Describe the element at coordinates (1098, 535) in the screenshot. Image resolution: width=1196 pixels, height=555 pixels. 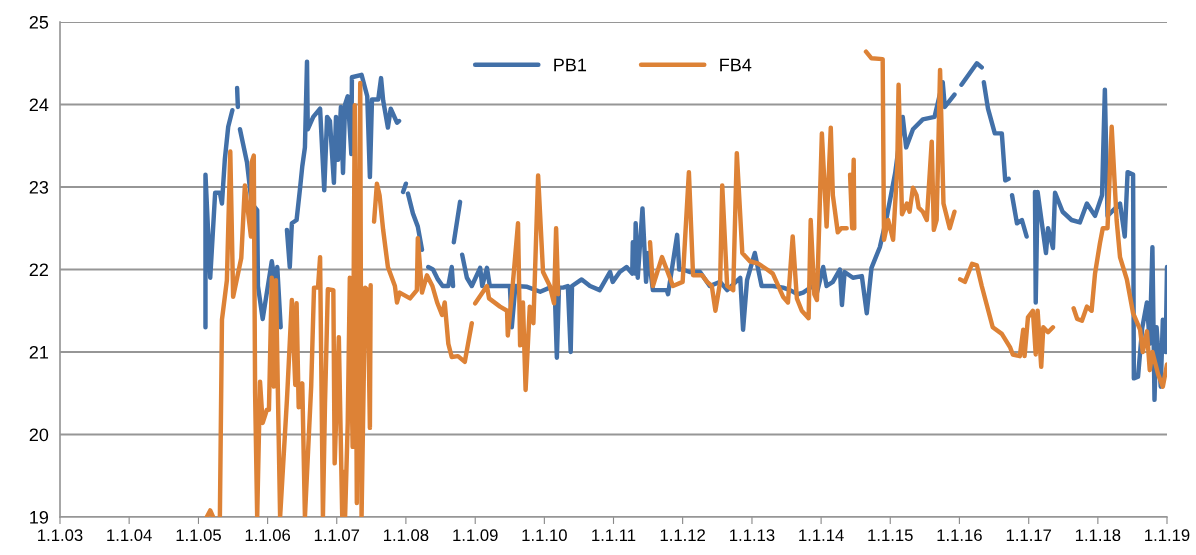
I see `x-tick-label: 1.1.18` at that location.